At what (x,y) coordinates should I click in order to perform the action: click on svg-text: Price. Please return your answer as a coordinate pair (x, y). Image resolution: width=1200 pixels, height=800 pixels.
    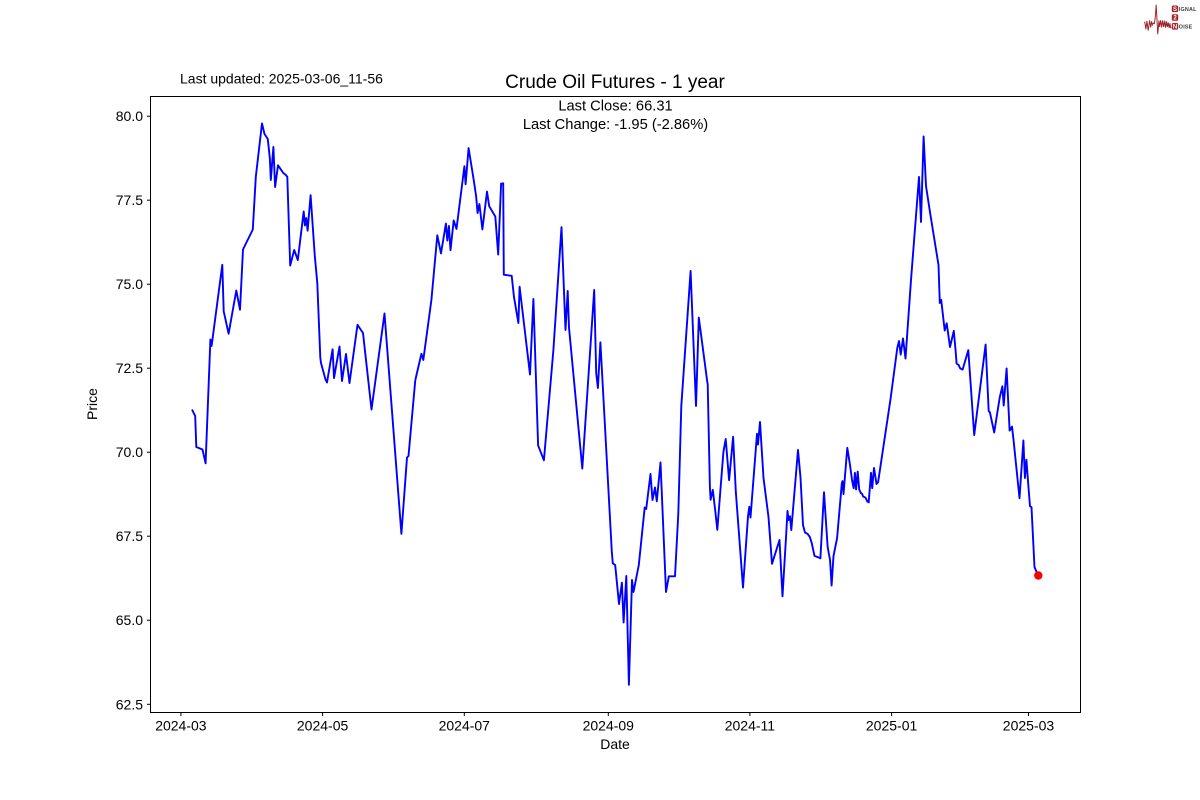
    Looking at the image, I should click on (92, 404).